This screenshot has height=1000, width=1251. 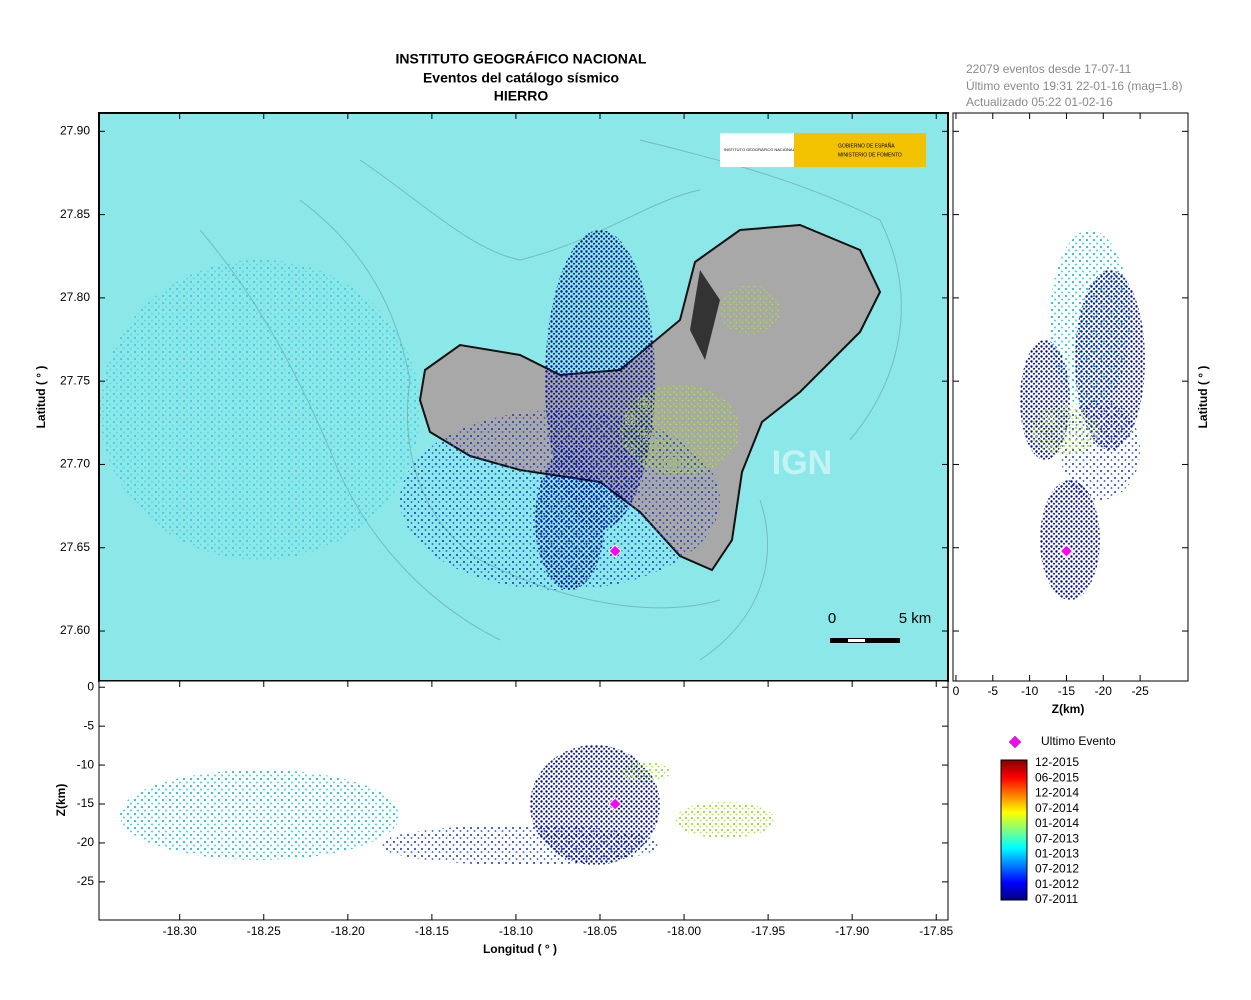 I want to click on scale-bar, so click(x=856, y=640).